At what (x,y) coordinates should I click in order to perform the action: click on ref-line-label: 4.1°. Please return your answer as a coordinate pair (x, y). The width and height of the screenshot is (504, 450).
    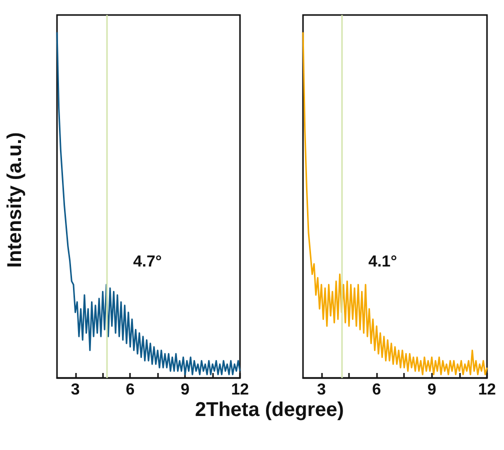
    Looking at the image, I should click on (382, 261).